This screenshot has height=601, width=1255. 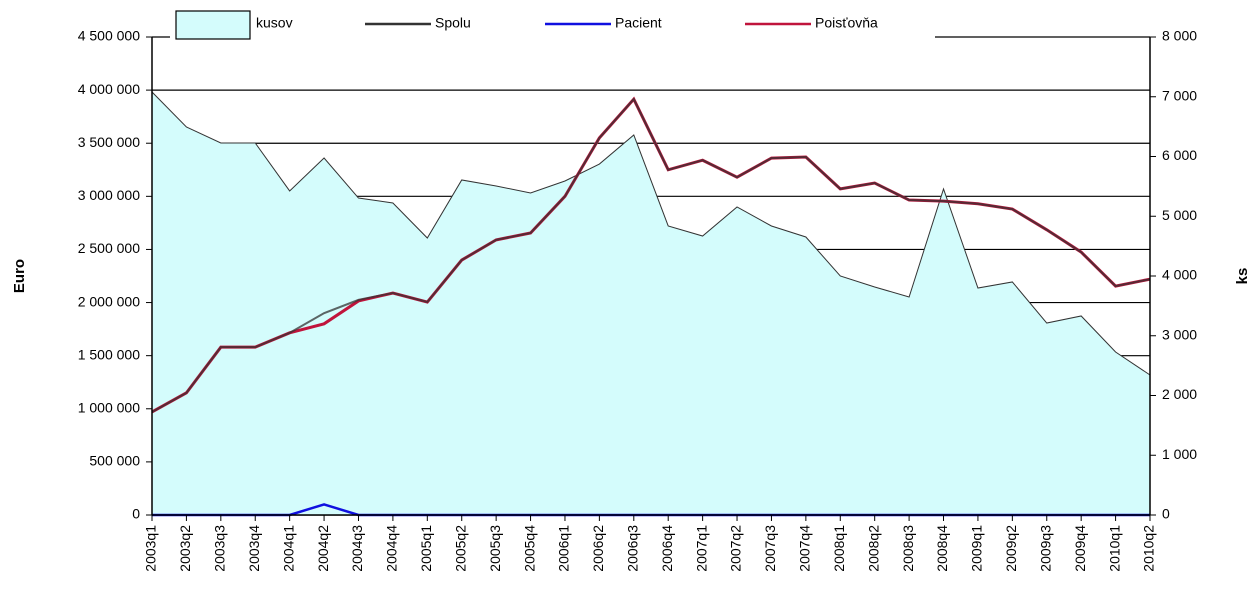 I want to click on x-tick-label: 2005q1, so click(x=426, y=548).